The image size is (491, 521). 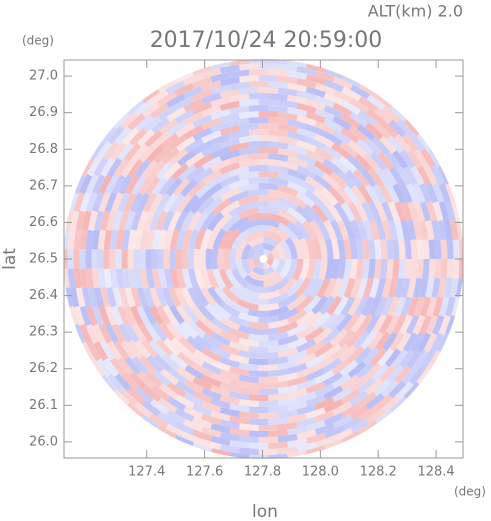 I want to click on y-tick-label: 26.7, so click(x=43, y=185).